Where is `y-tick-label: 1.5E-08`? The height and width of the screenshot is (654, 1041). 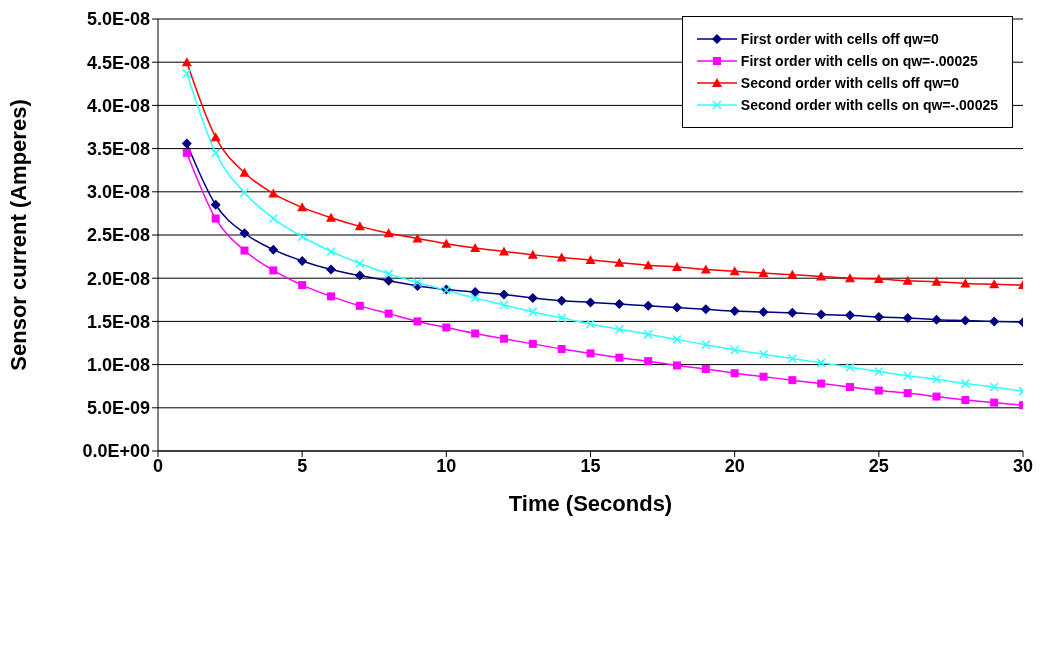 y-tick-label: 1.5E-08 is located at coordinates (118, 321).